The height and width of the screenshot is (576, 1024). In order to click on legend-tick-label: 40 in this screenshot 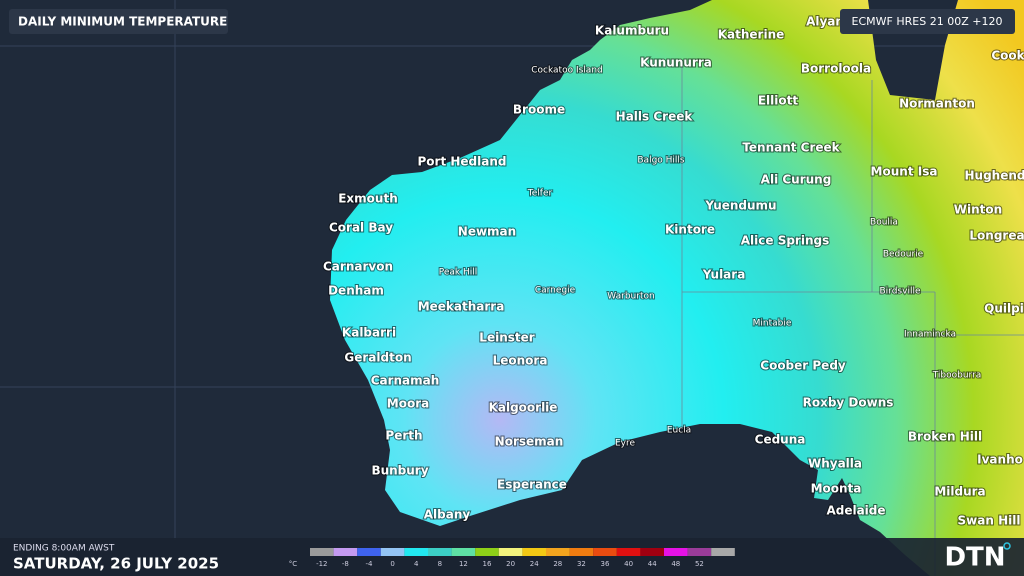, I will do `click(628, 564)`.